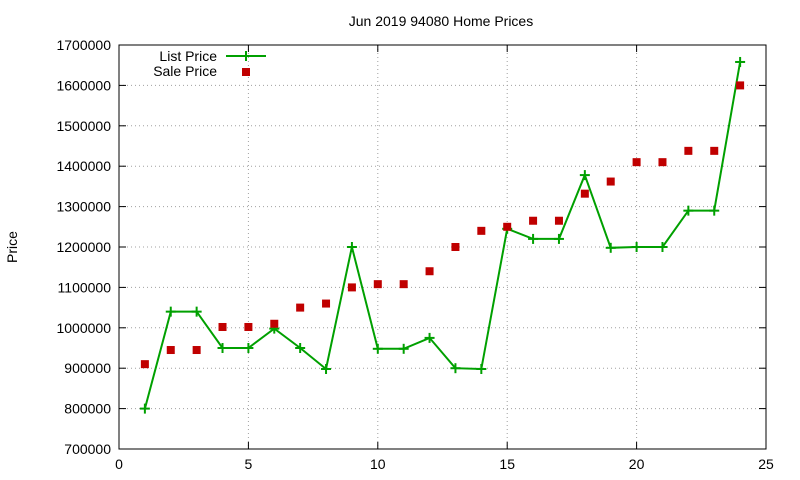  Describe the element at coordinates (87, 449) in the screenshot. I see `y-tick-label: 700000` at that location.